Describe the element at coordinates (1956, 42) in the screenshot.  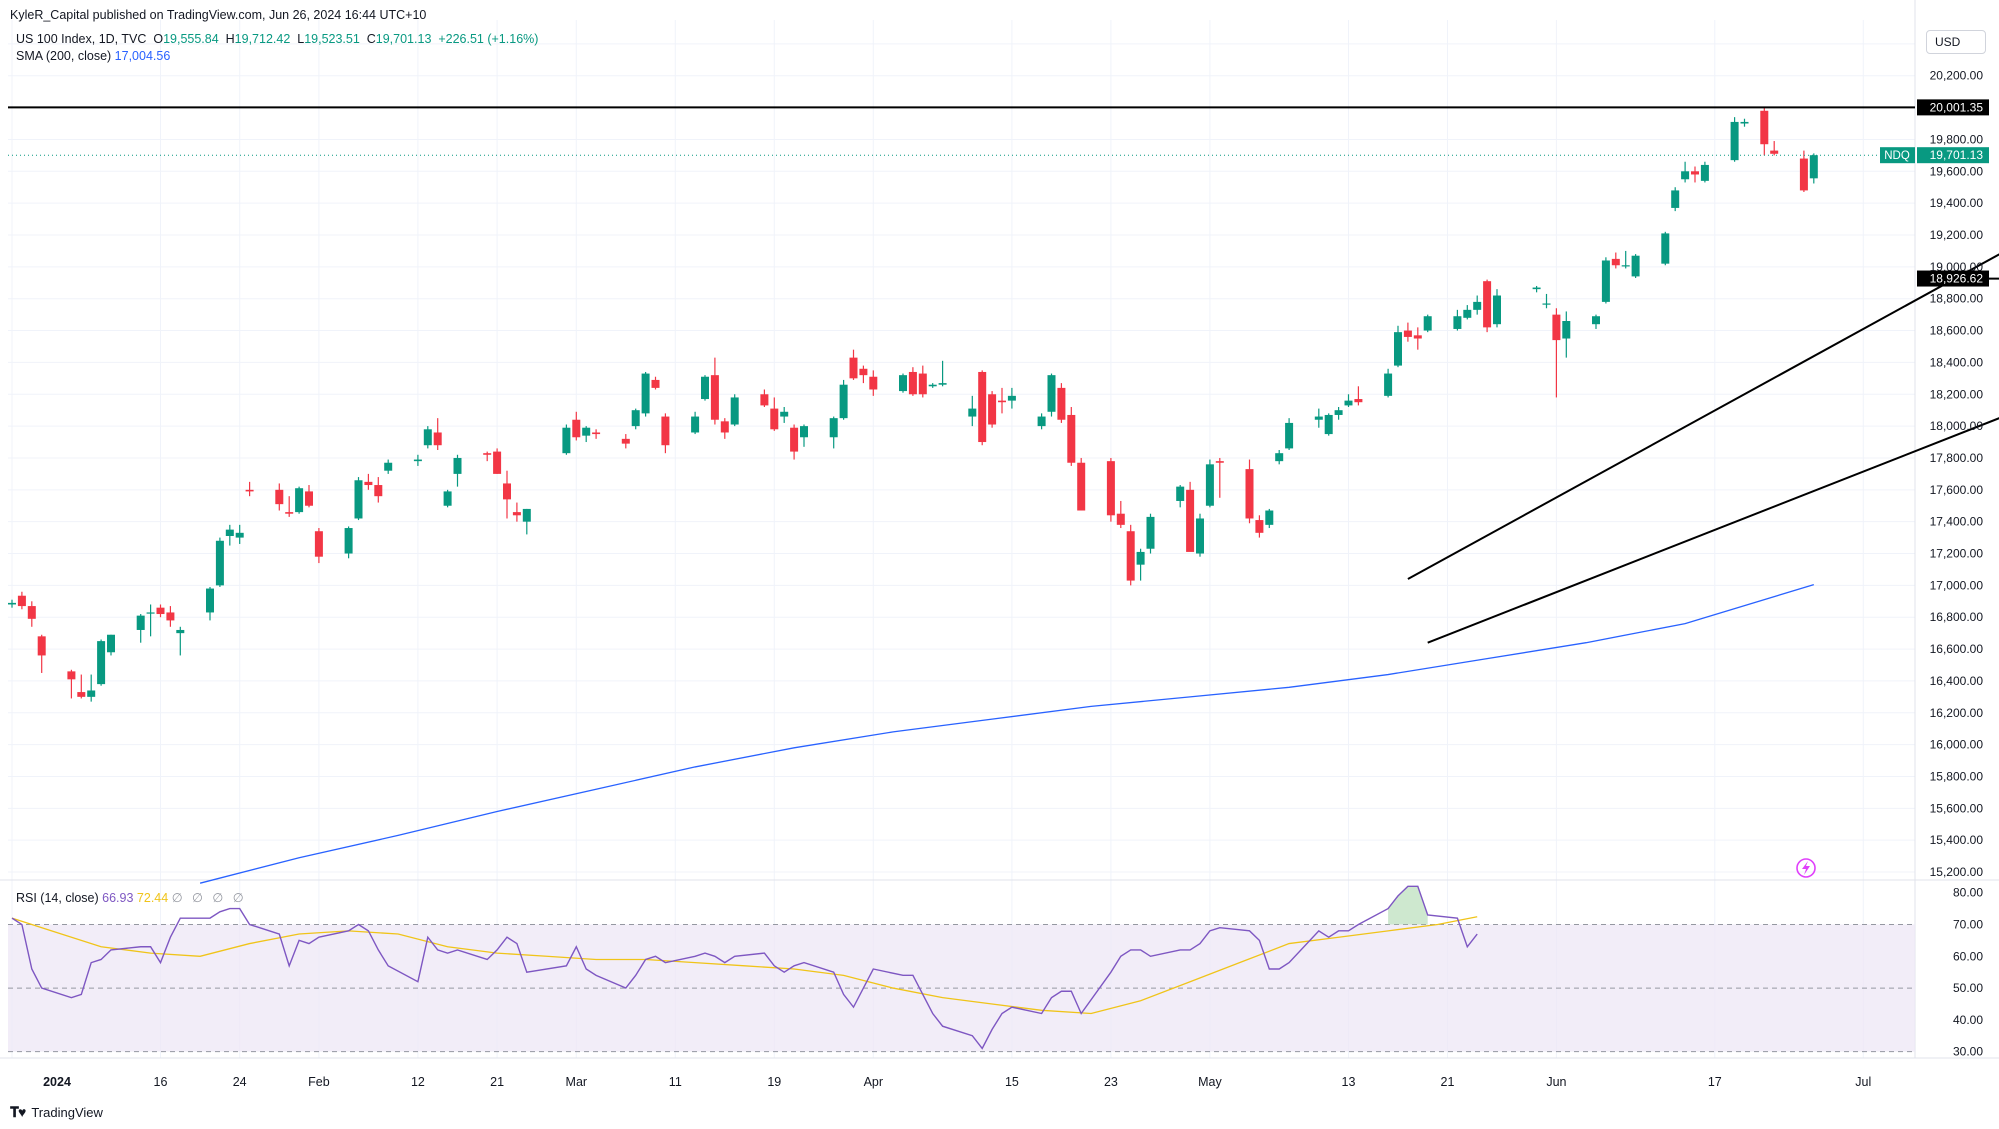
I see `currency-button: USD` at that location.